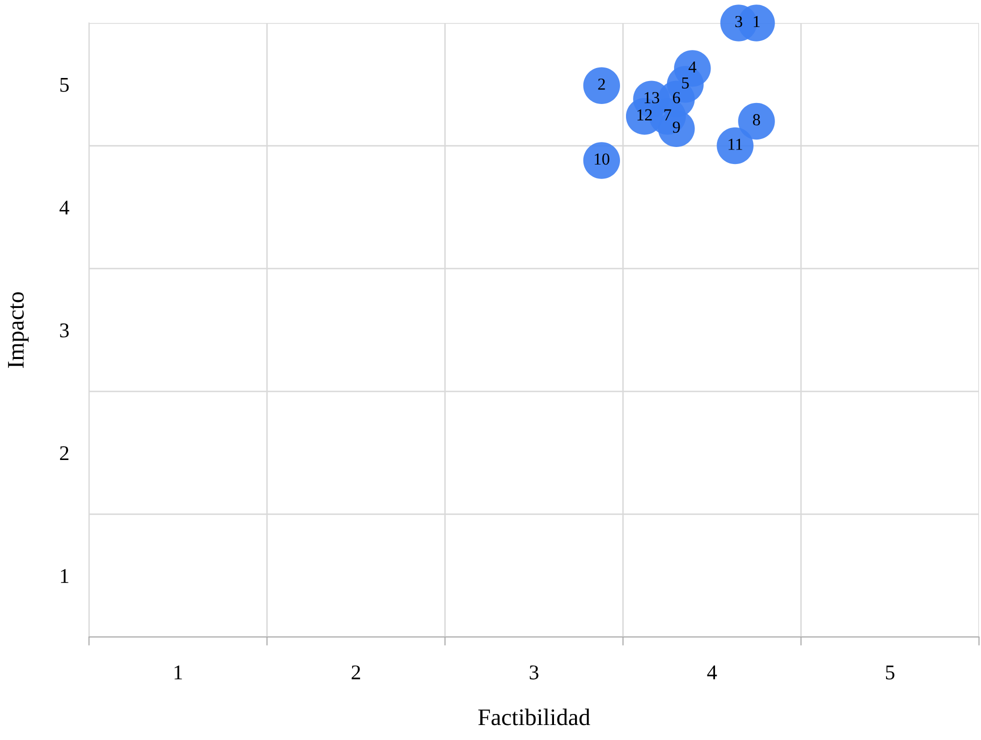  What do you see at coordinates (692, 66) in the screenshot?
I see `annotation: 4` at bounding box center [692, 66].